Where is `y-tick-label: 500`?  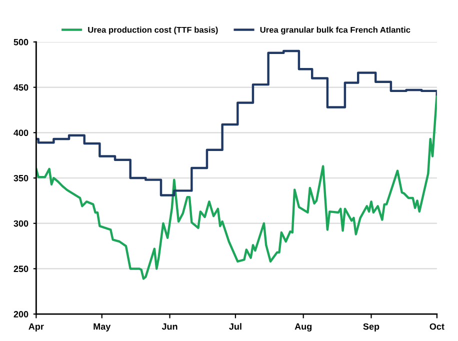
y-tick-label: 500 is located at coordinates (21, 42).